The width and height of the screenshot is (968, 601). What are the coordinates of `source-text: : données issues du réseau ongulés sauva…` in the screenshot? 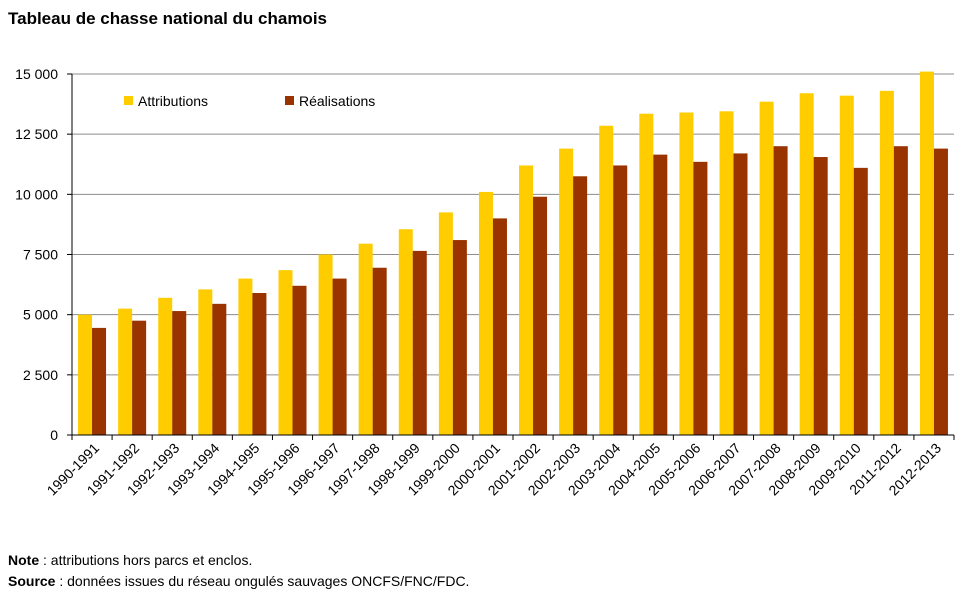 It's located at (262, 581).